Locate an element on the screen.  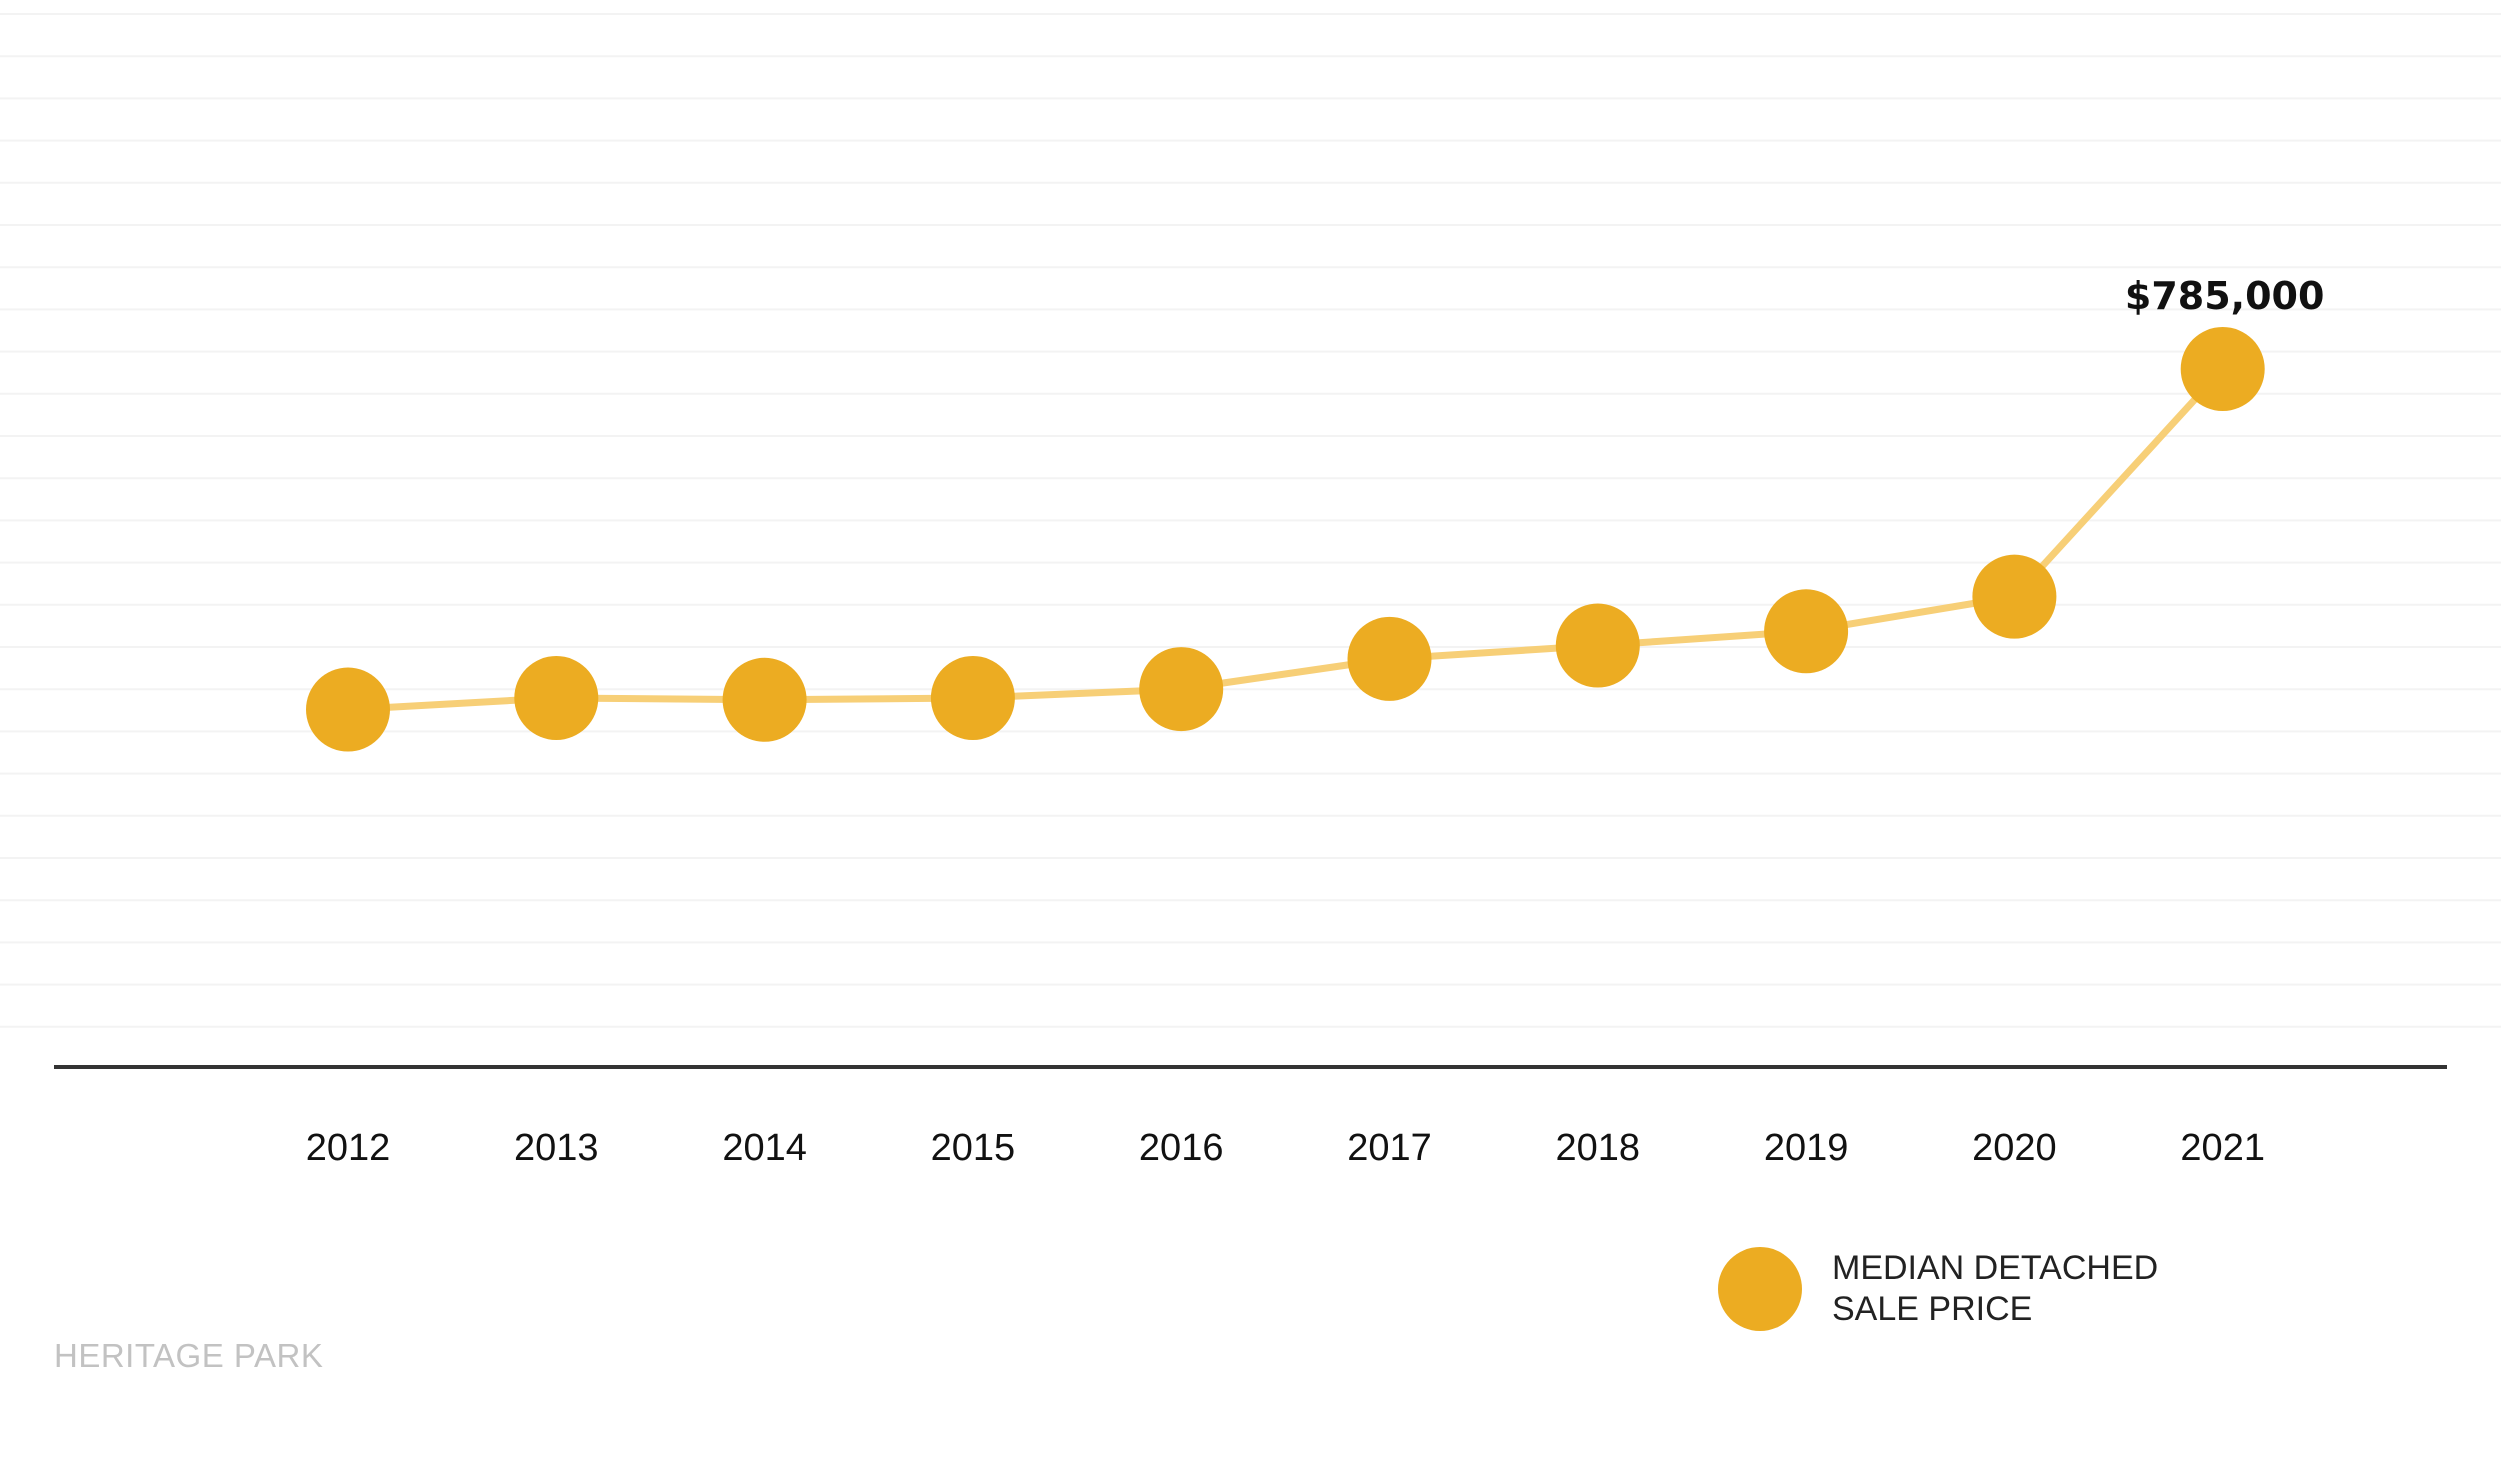
data-point-2014 is located at coordinates (764, 699).